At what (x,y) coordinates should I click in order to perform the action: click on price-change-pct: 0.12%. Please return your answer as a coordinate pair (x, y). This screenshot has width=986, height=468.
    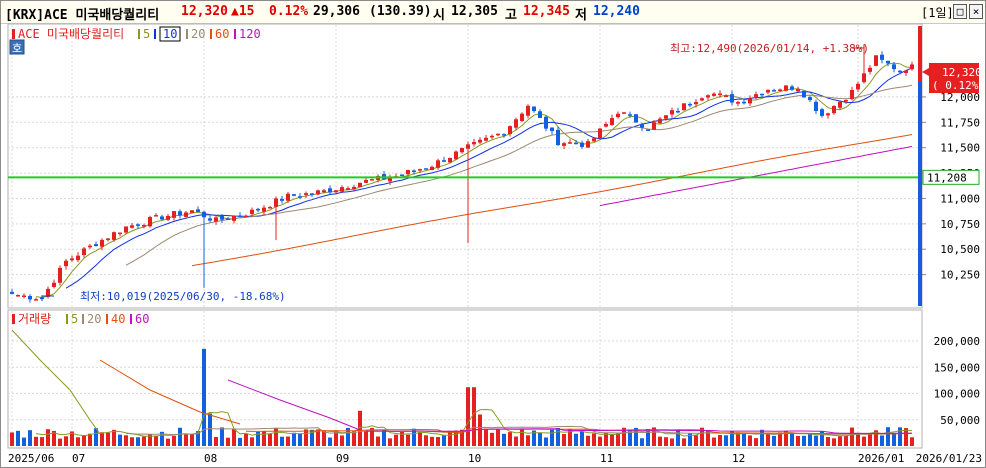
    Looking at the image, I should click on (289, 11).